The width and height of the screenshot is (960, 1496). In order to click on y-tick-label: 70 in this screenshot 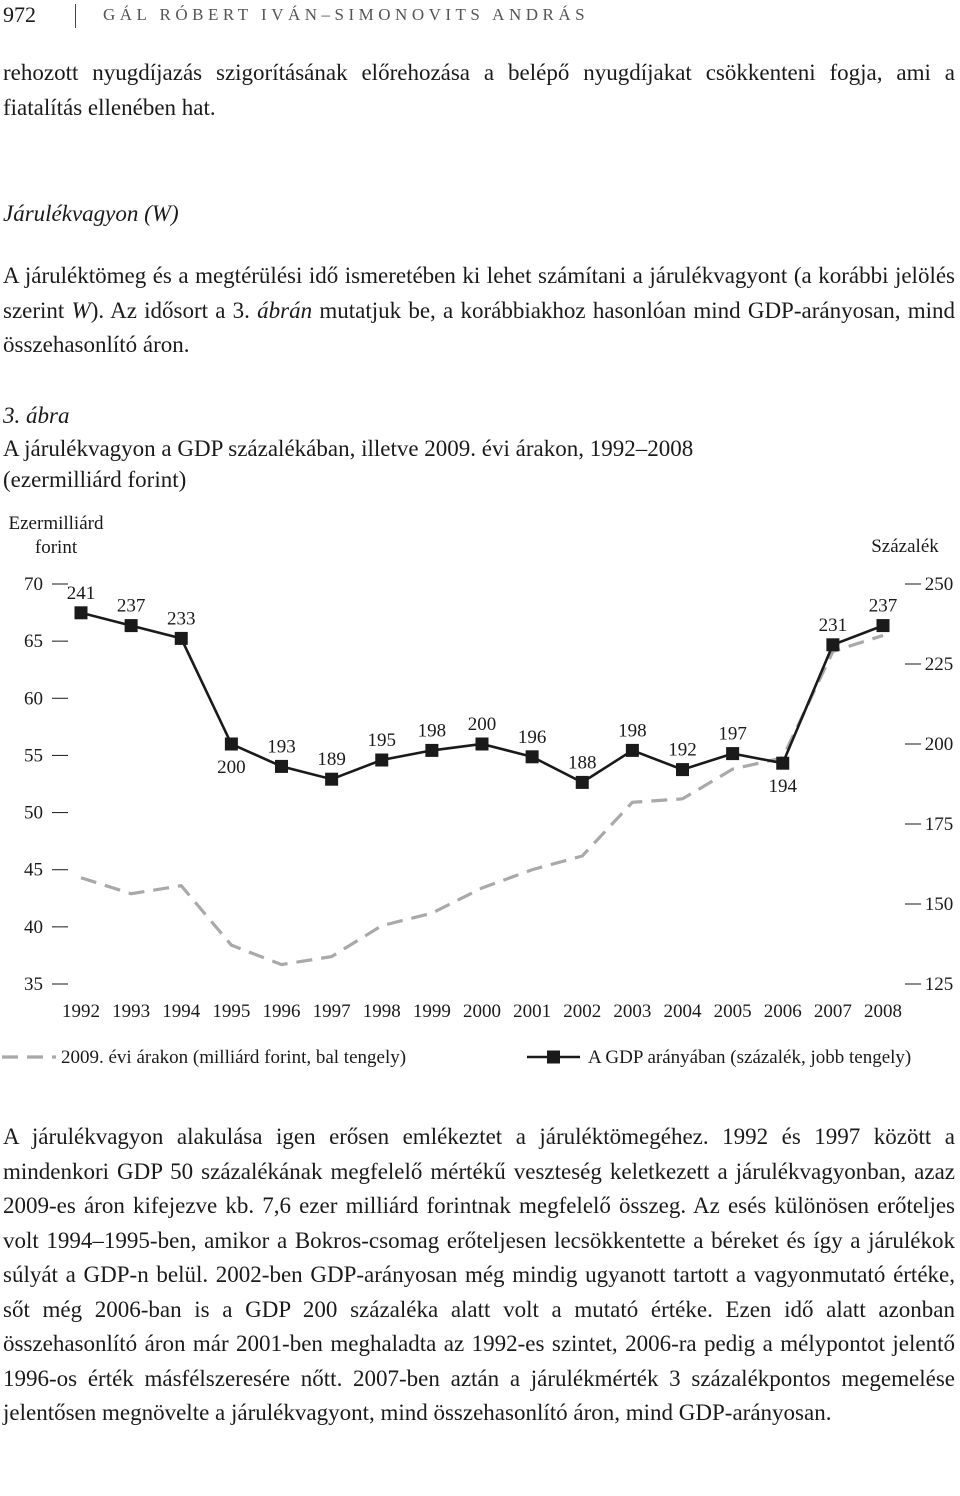, I will do `click(33, 584)`.